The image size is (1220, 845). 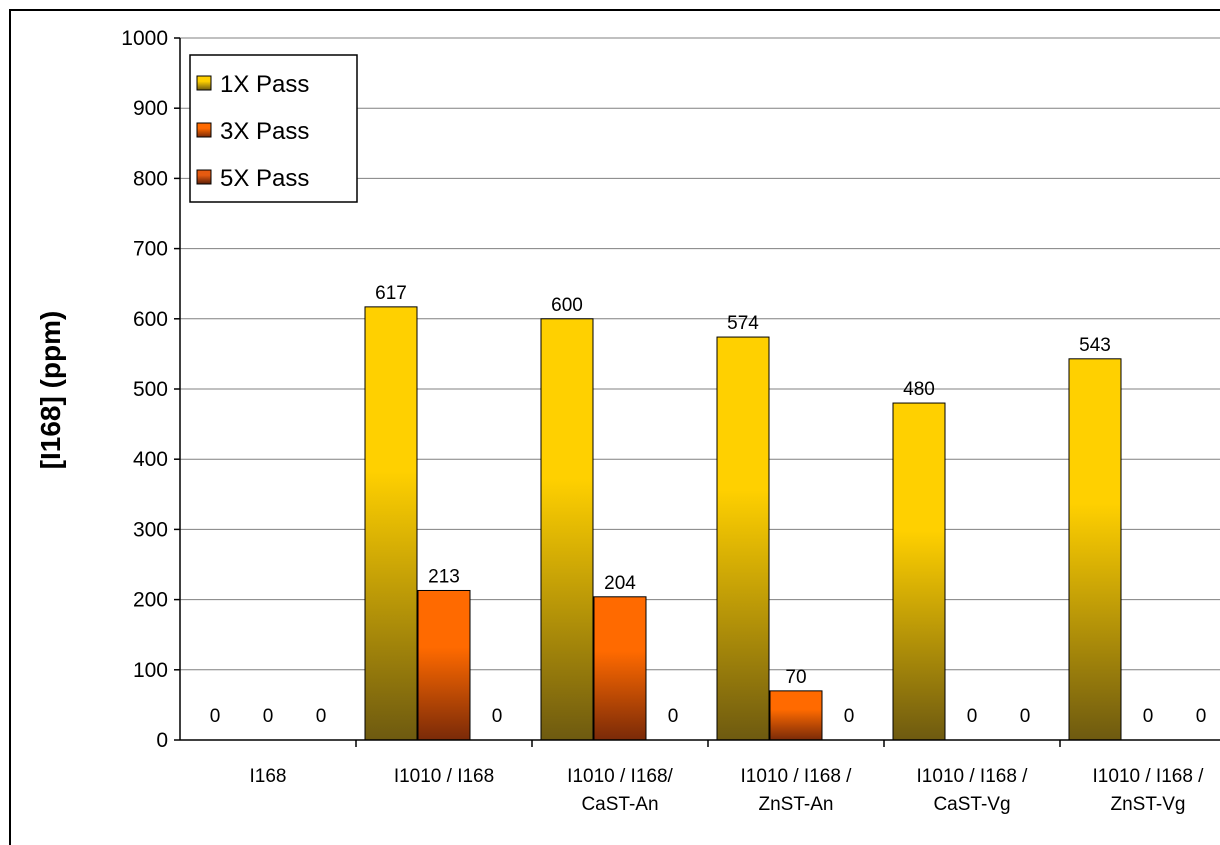 I want to click on data-label: 600, so click(x=567, y=305).